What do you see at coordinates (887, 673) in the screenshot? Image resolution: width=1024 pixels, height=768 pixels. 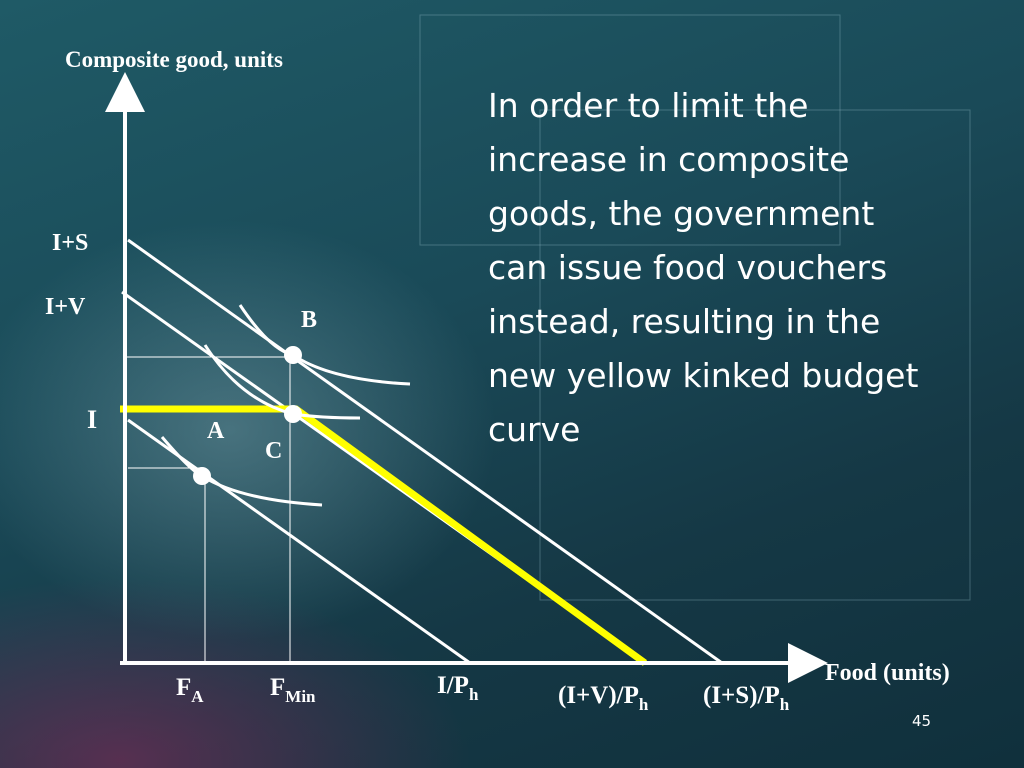 I see `x-axis-label: Food (units)` at bounding box center [887, 673].